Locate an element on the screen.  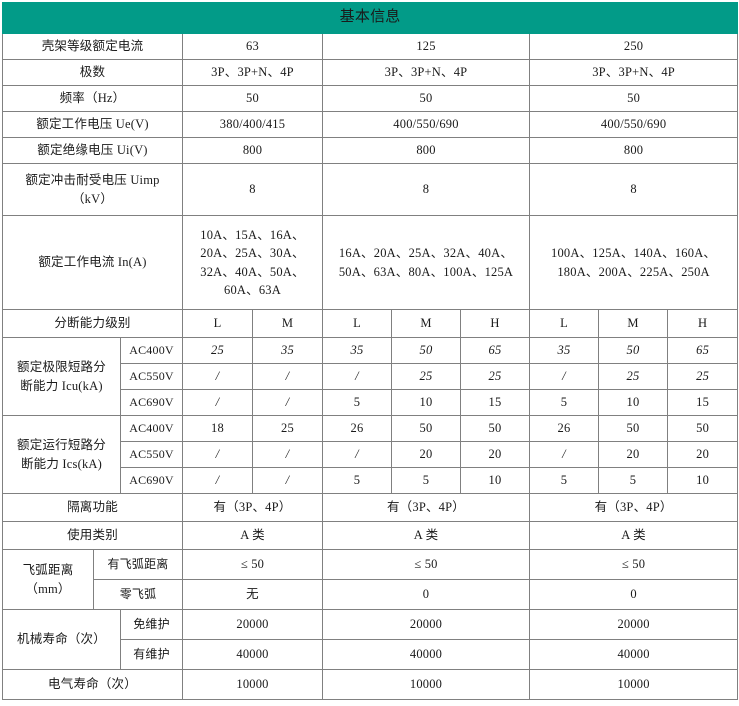
cell-breaking-class-7: H is located at coordinates (702, 323).